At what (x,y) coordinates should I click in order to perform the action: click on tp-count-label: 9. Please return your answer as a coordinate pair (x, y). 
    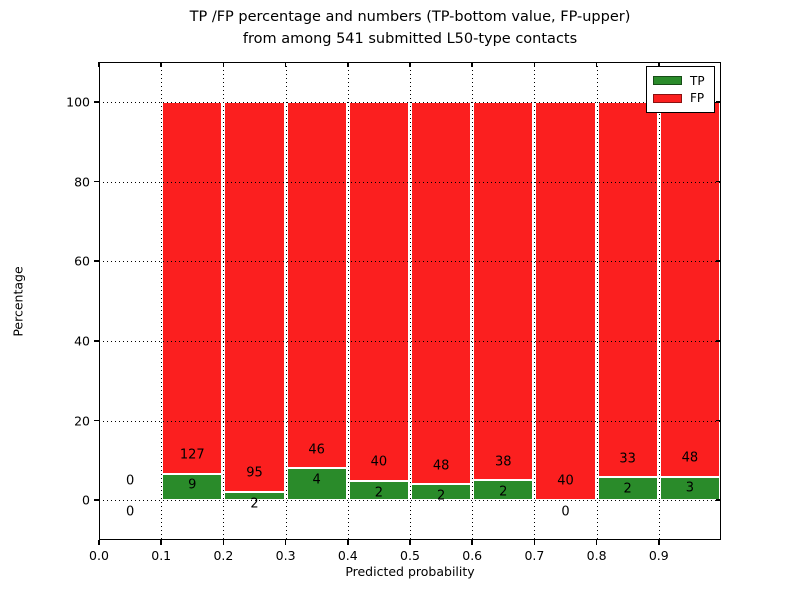
    Looking at the image, I should click on (192, 485).